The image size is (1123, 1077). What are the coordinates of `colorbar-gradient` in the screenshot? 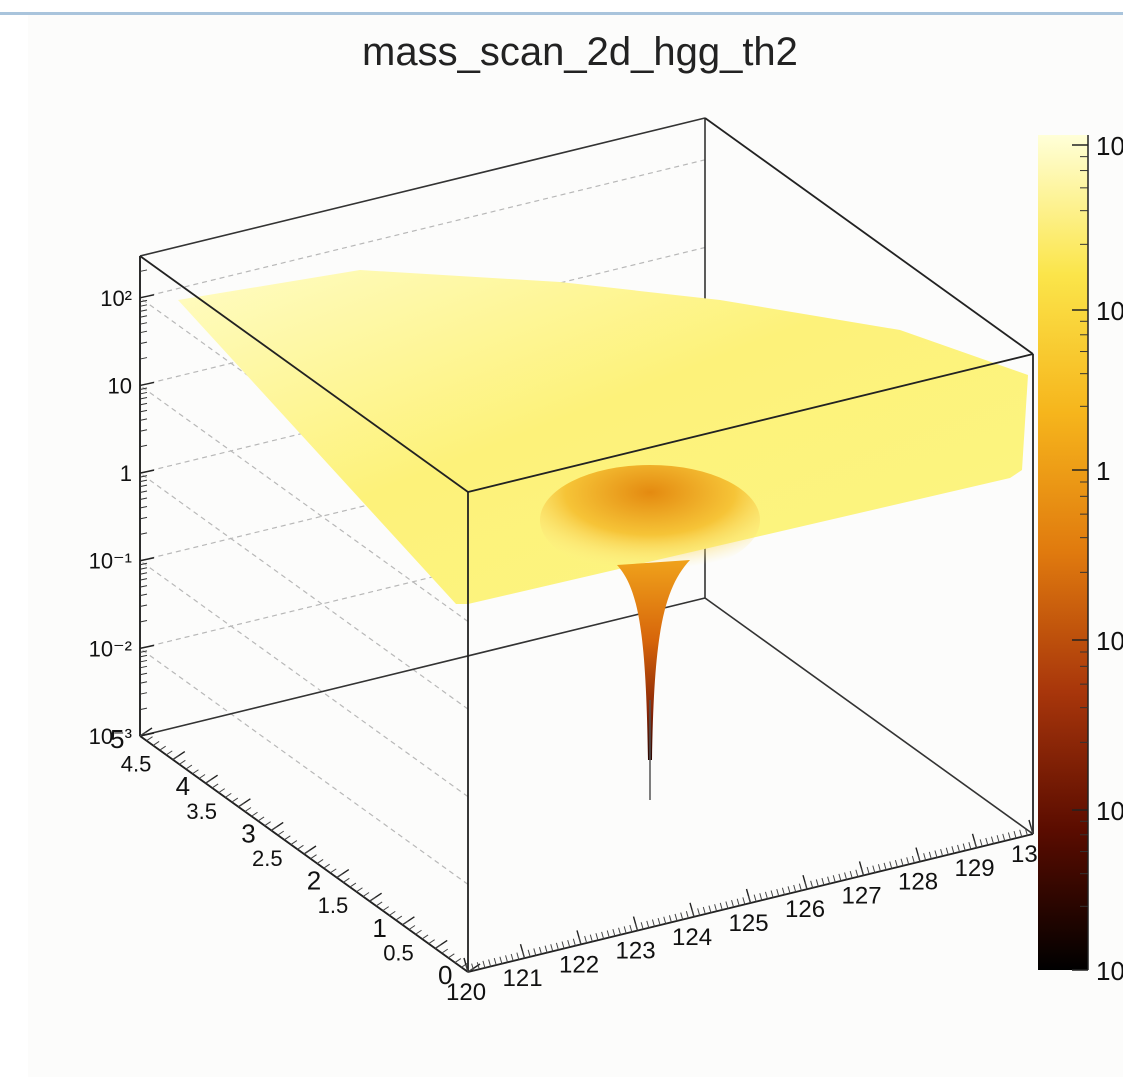 It's located at (1063, 552).